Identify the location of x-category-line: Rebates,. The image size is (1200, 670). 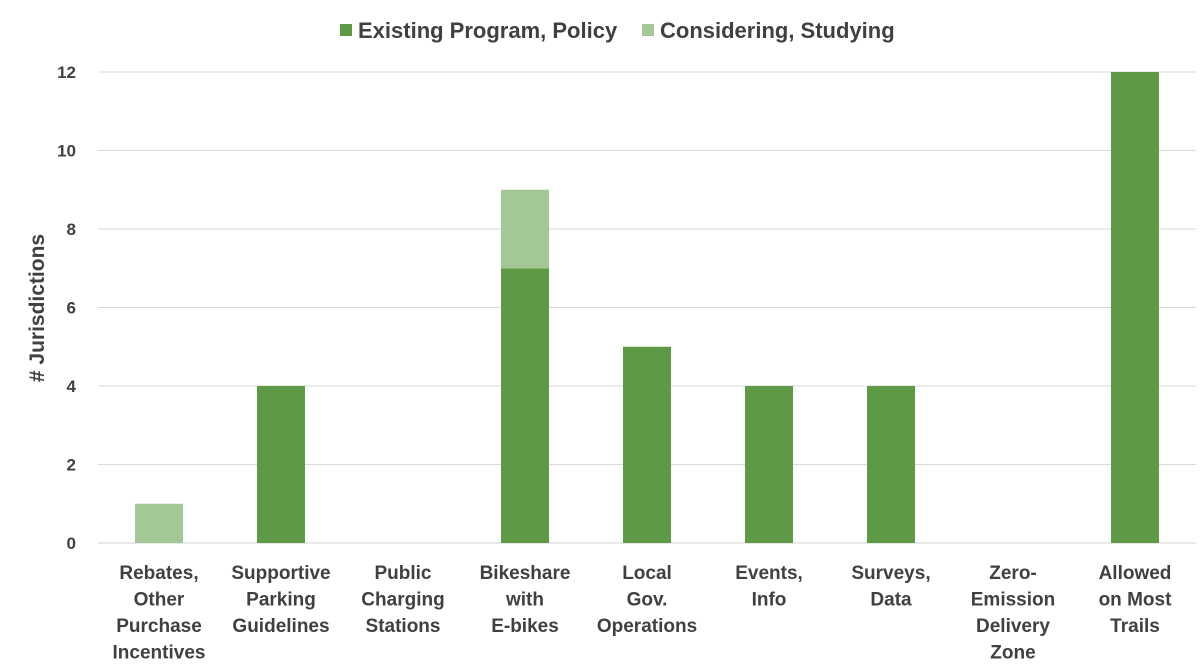
(158, 573).